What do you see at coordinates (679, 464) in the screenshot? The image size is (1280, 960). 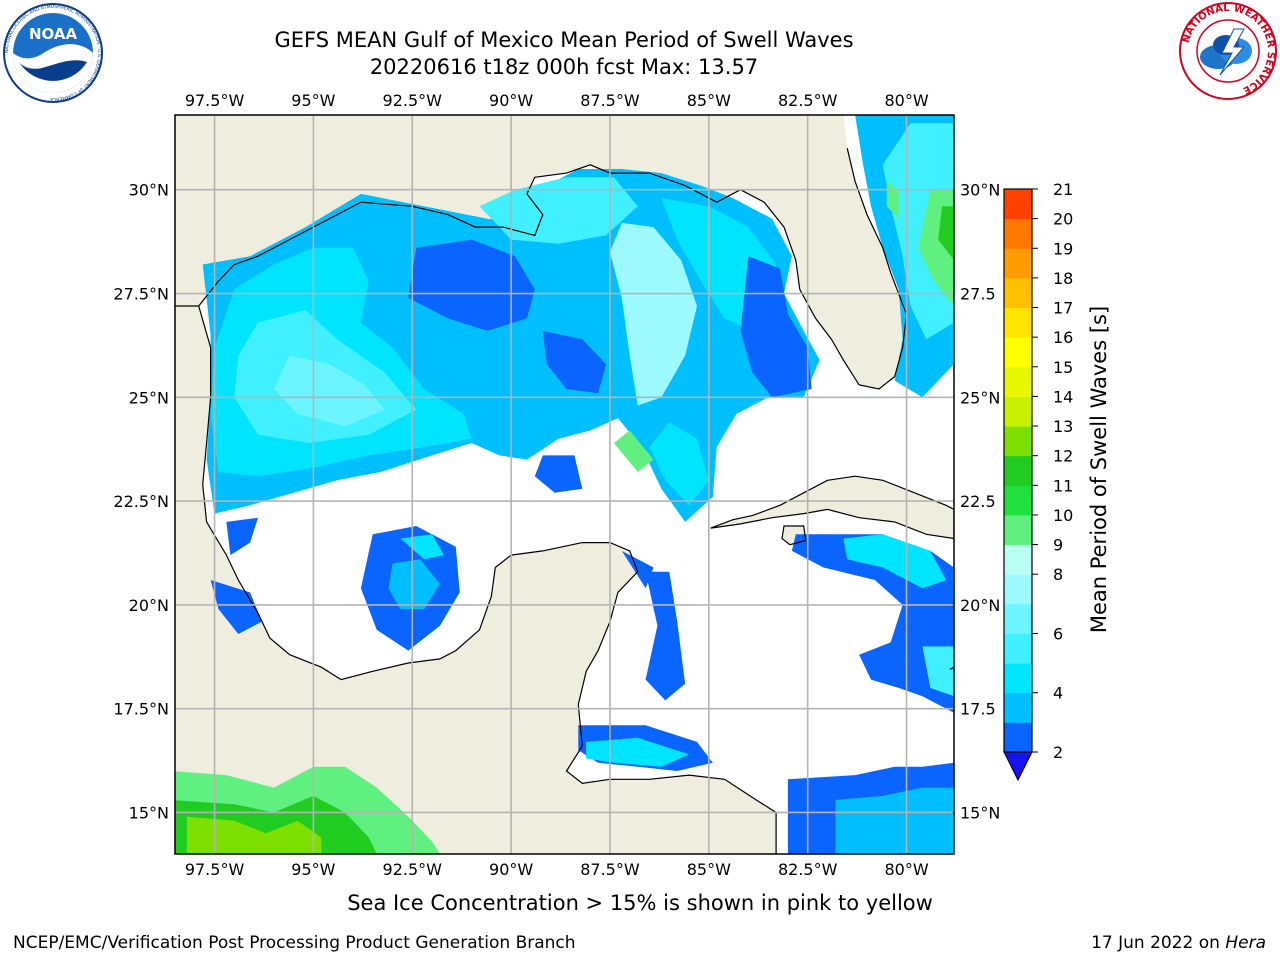 I see `field-se-gulf-4s` at bounding box center [679, 464].